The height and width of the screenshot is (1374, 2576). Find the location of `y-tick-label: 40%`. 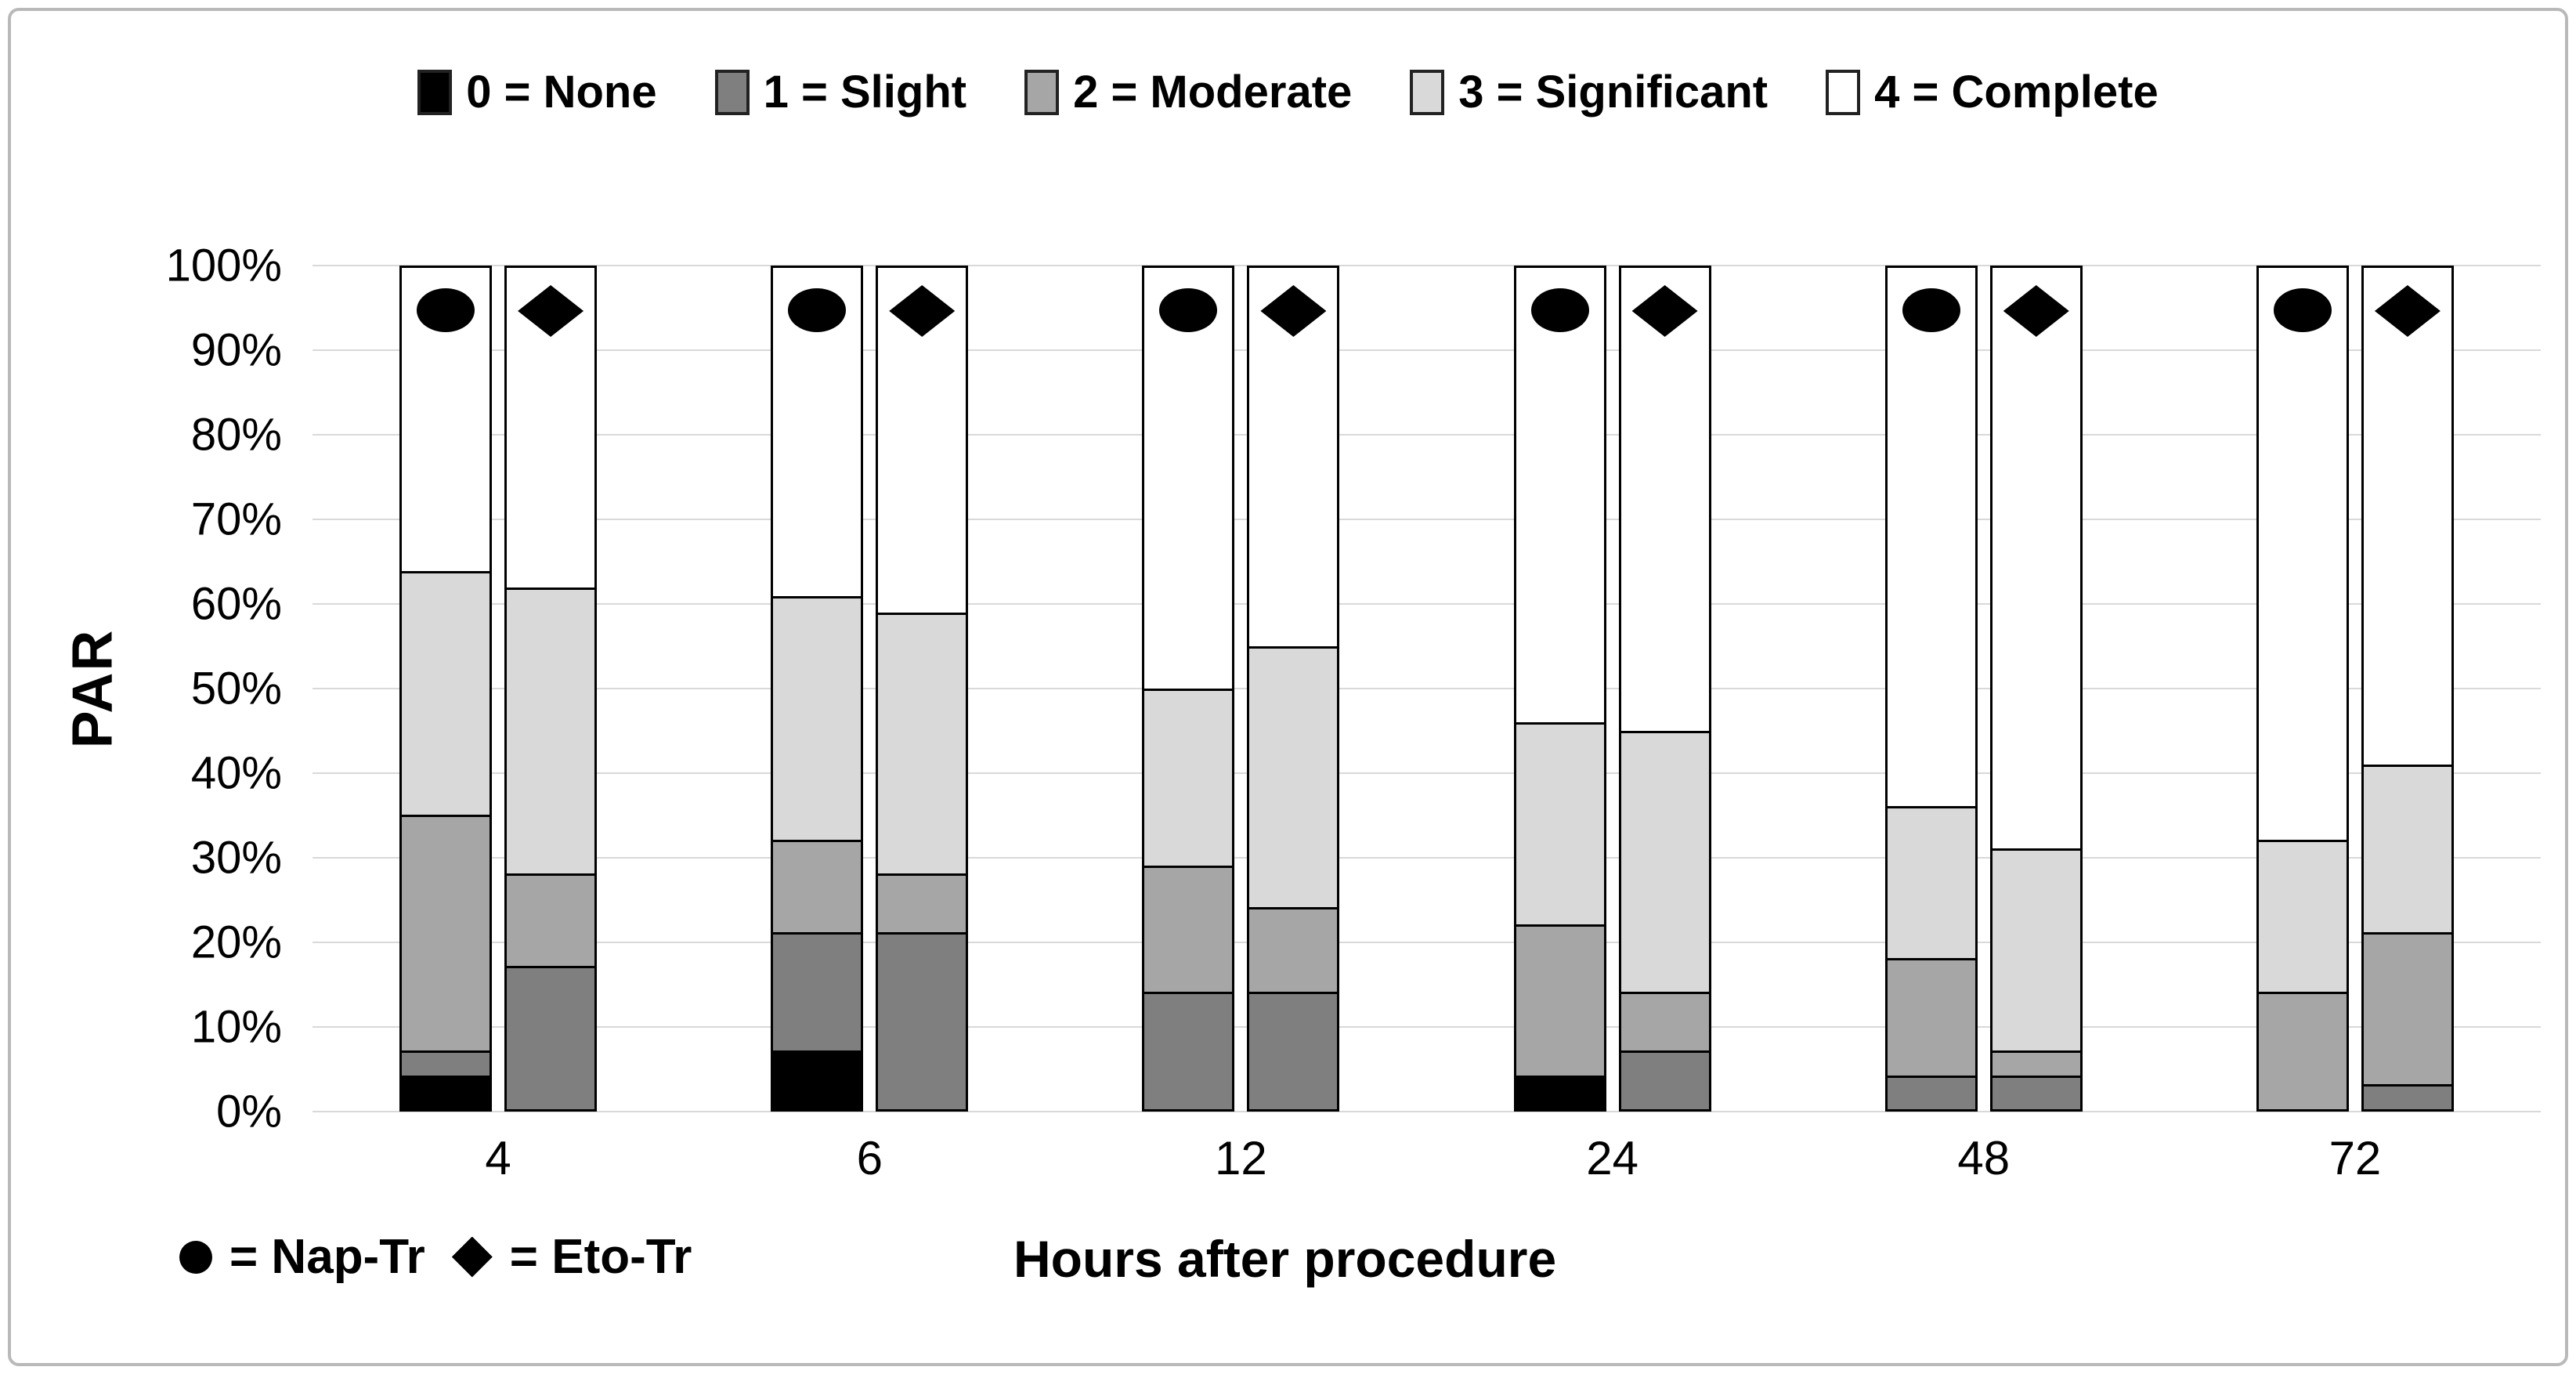

y-tick-label: 40% is located at coordinates (236, 773).